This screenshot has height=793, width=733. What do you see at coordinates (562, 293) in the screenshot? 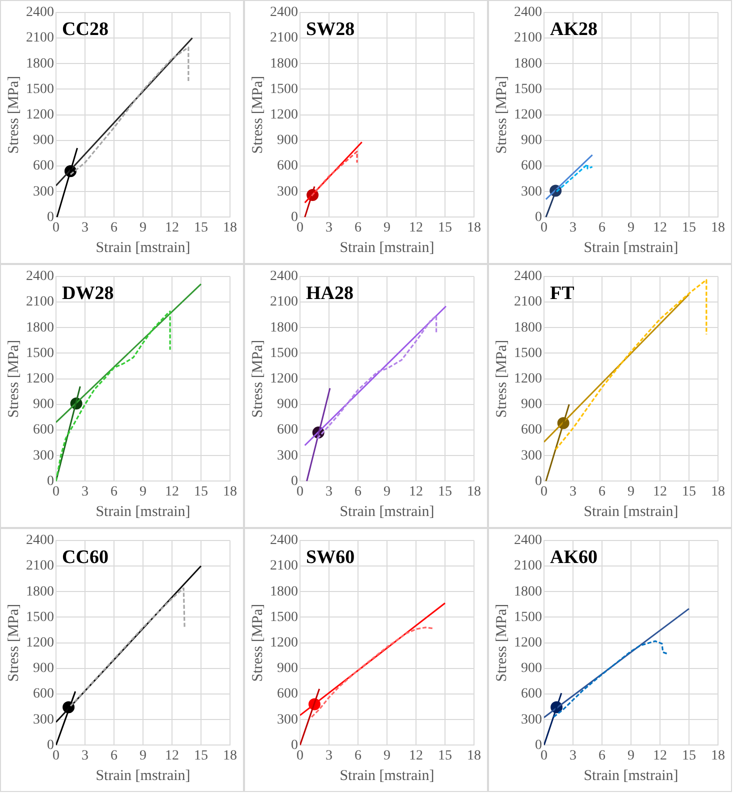
I see `chart-title: FT` at bounding box center [562, 293].